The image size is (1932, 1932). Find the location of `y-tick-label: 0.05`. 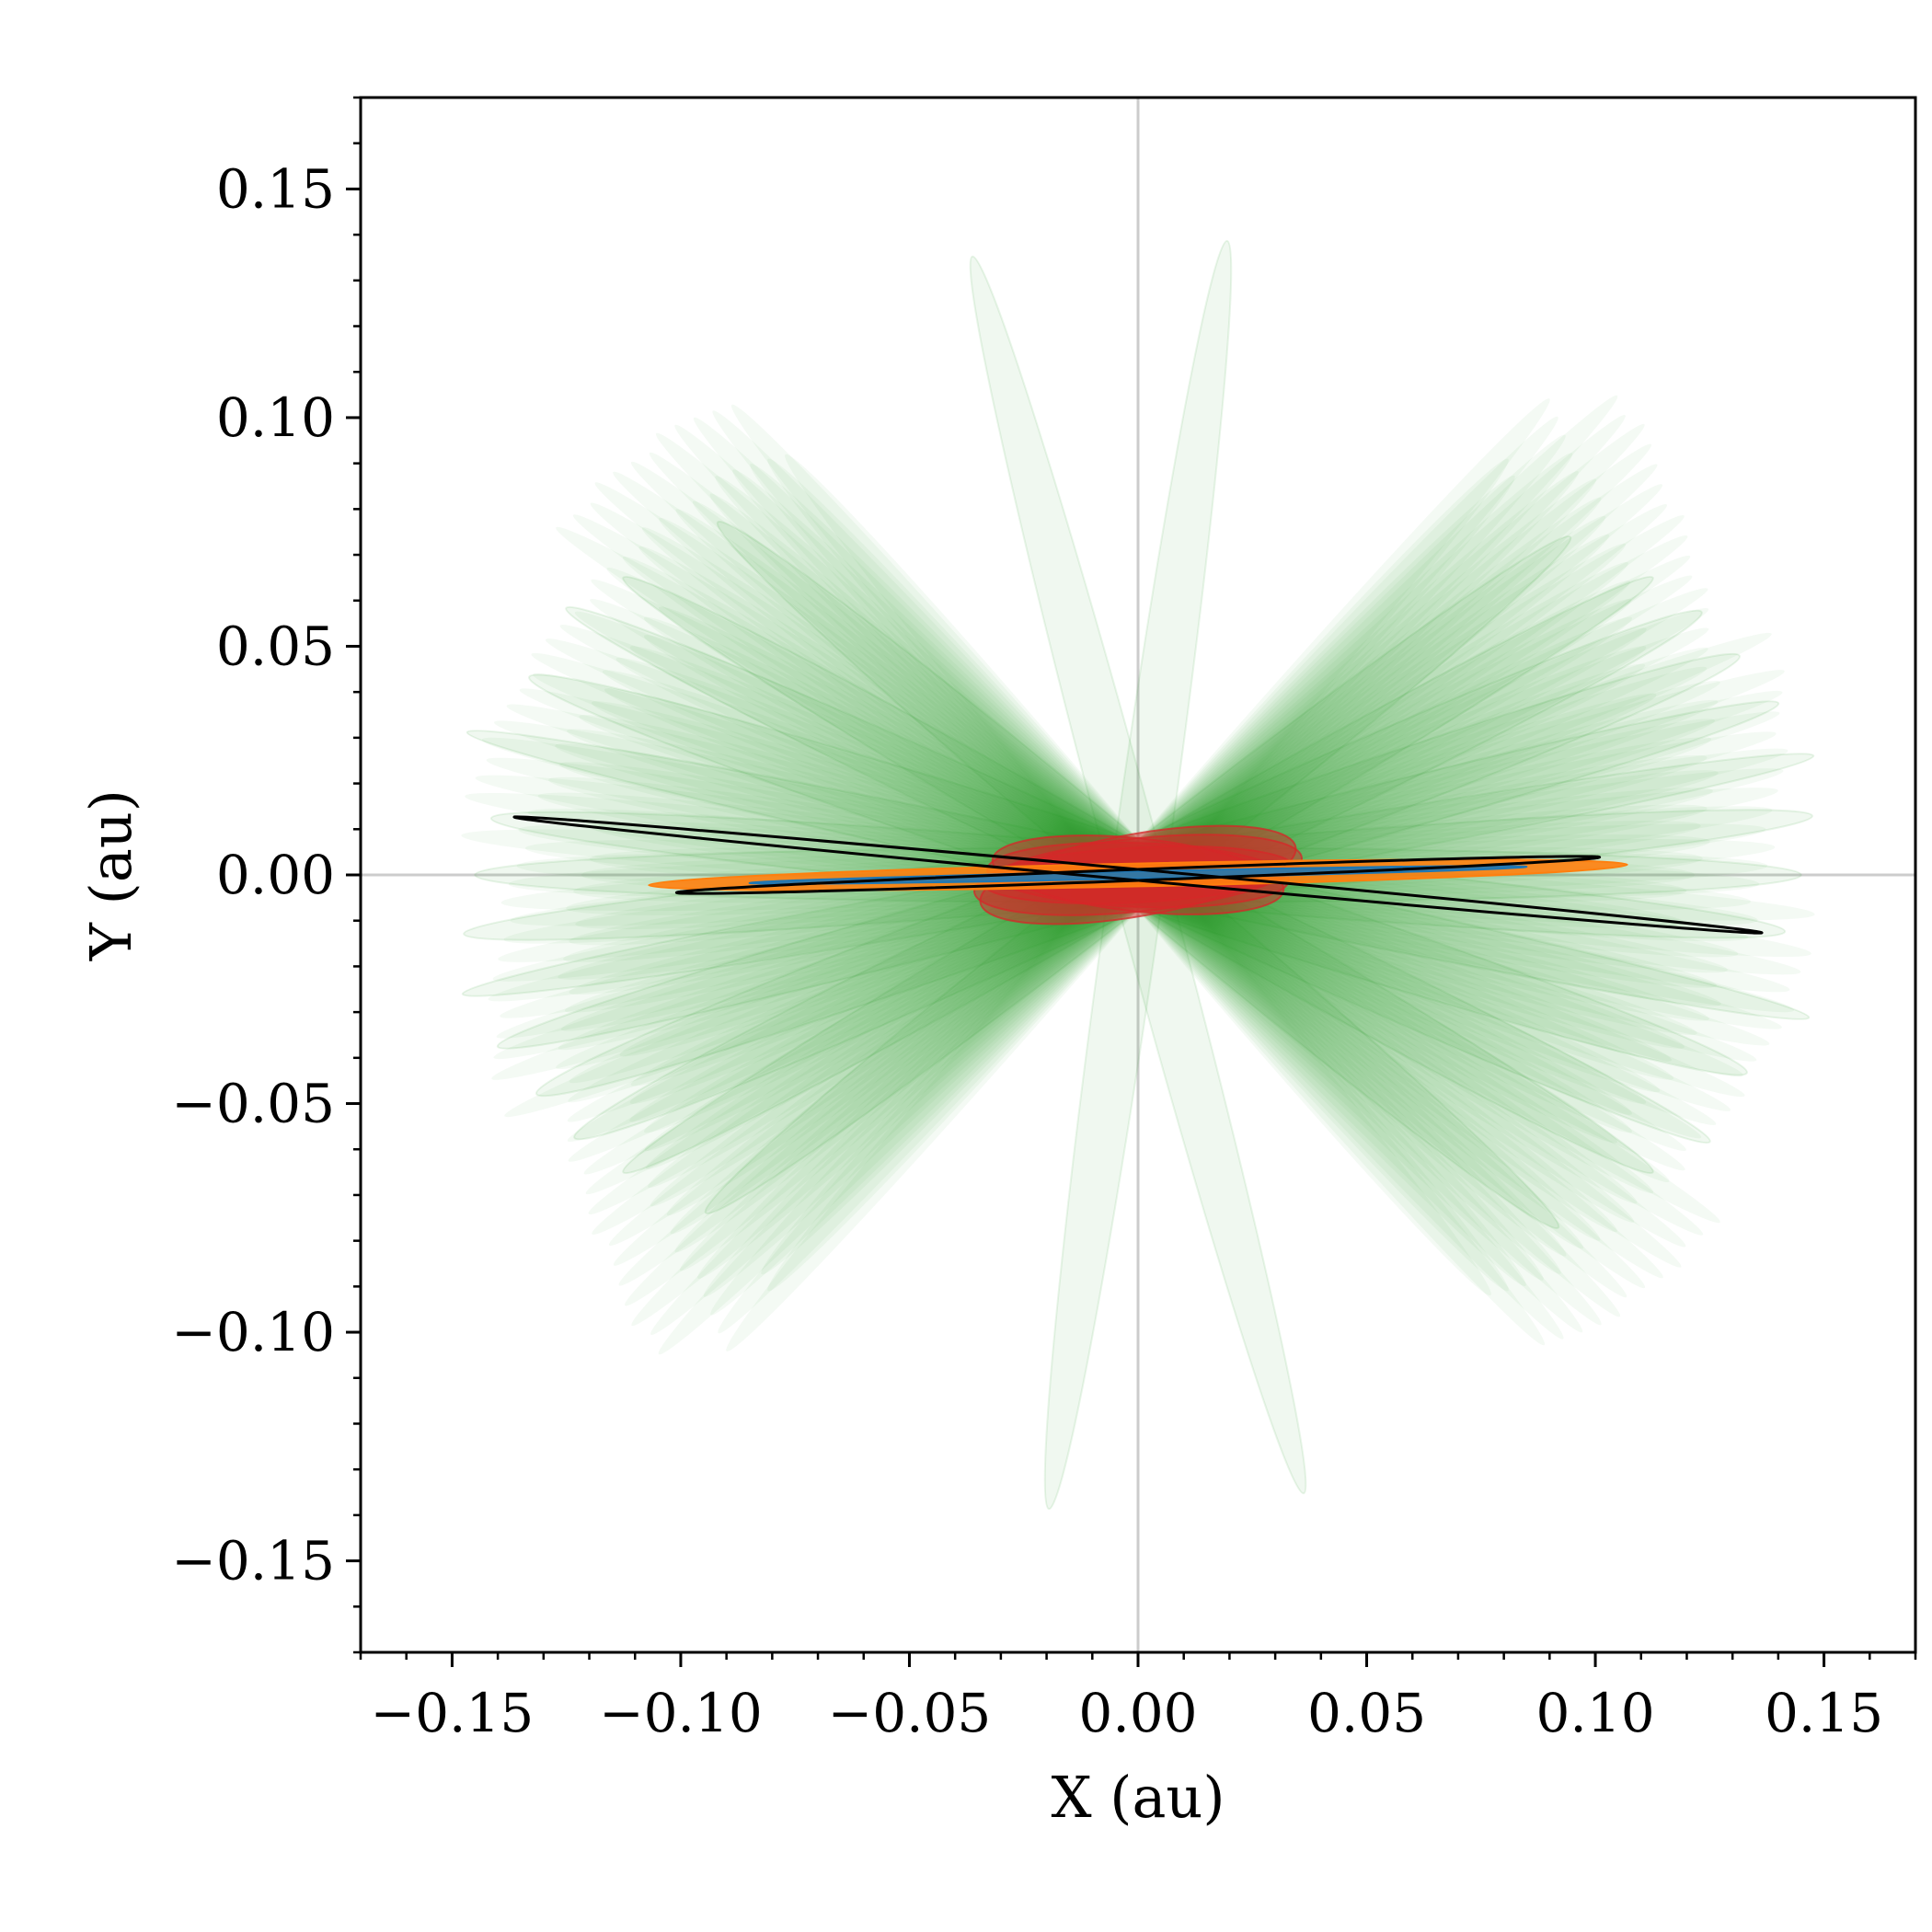

y-tick-label: 0.05 is located at coordinates (275, 646).